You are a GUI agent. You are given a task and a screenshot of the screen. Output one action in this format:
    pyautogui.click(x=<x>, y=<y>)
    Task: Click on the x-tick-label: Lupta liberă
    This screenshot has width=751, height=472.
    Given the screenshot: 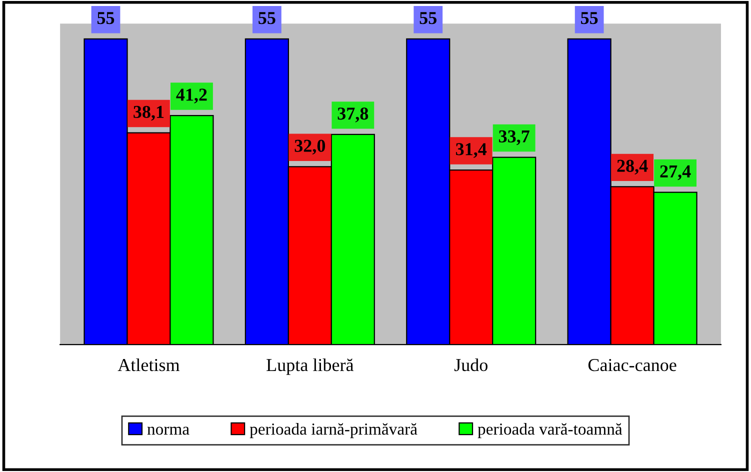 What is the action you would take?
    pyautogui.click(x=310, y=366)
    